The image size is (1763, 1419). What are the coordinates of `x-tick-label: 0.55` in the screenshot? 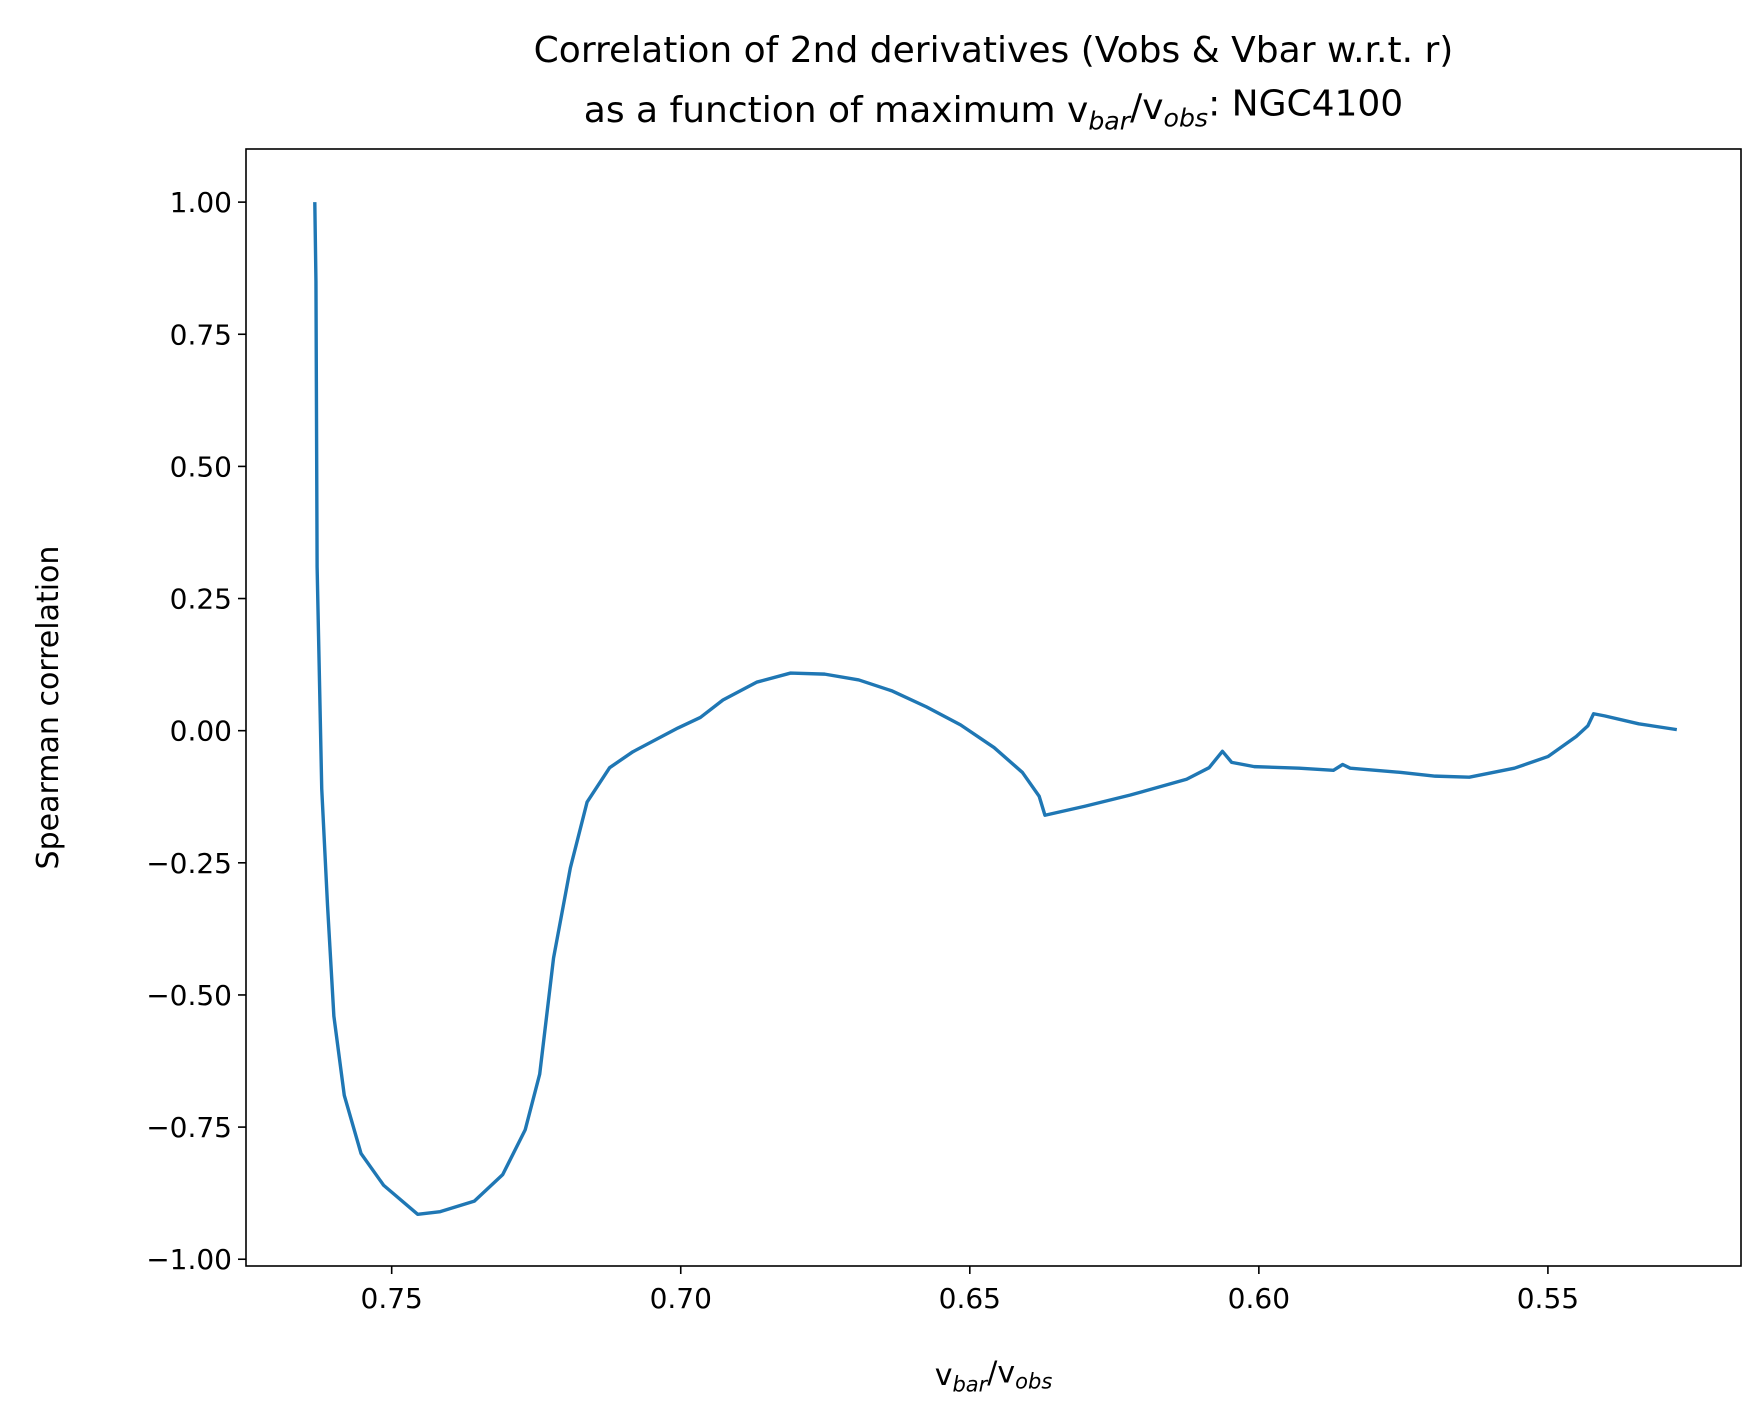 It's located at (1548, 1298).